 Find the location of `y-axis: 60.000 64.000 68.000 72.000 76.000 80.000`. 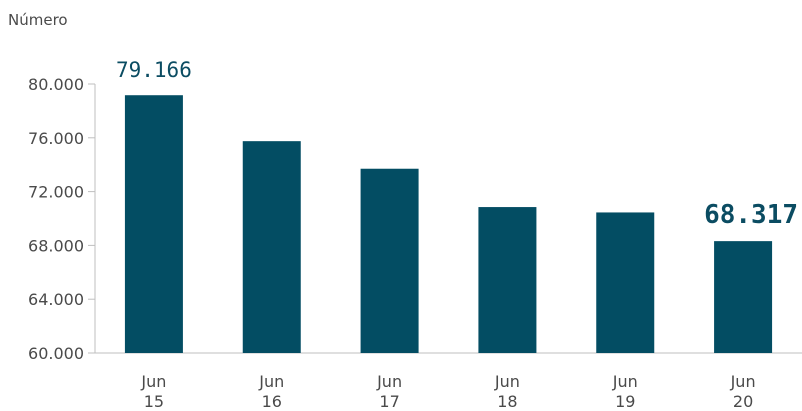

y-axis: 60.000 64.000 68.000 72.000 76.000 80.000 is located at coordinates (61, 219).